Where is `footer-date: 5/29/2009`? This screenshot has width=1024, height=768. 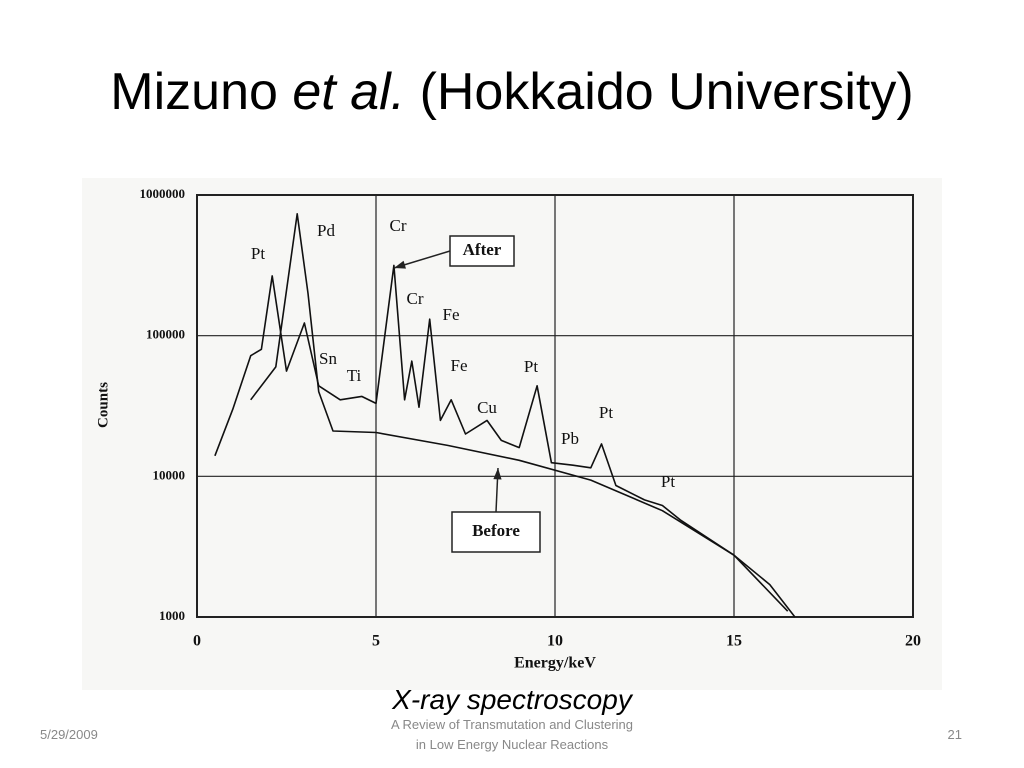
footer-date: 5/29/2009 is located at coordinates (69, 734).